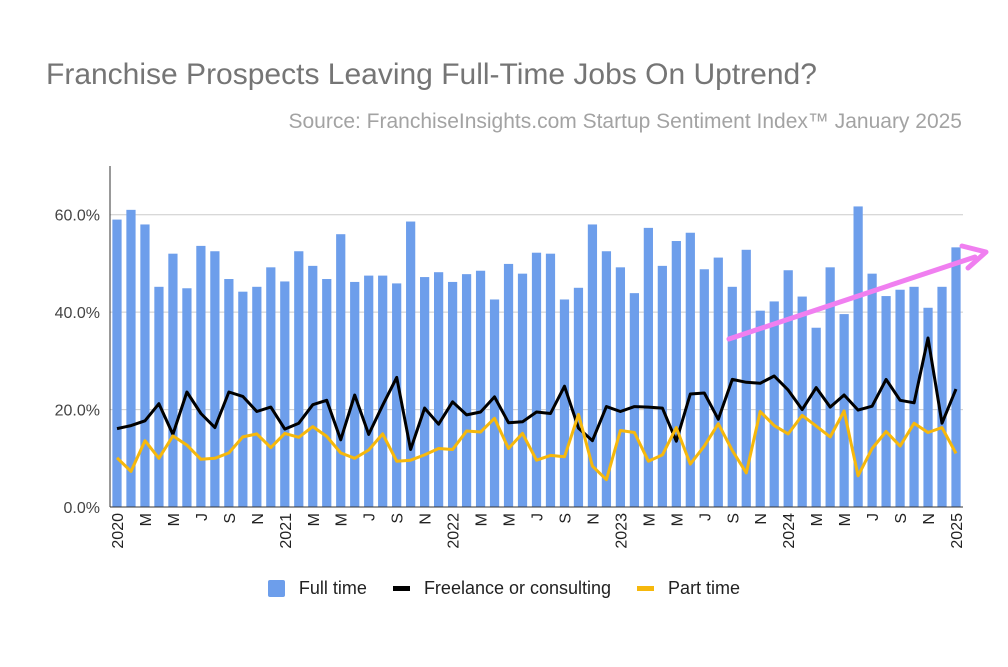 The image size is (1008, 667). Describe the element at coordinates (77, 216) in the screenshot. I see `y-tick-label: 60.0%` at that location.